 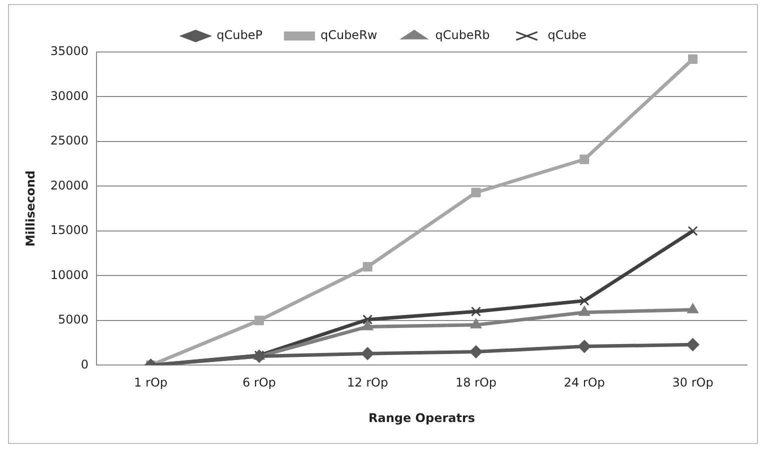 What do you see at coordinates (349, 35) in the screenshot?
I see `legend-label: qCubeRw` at bounding box center [349, 35].